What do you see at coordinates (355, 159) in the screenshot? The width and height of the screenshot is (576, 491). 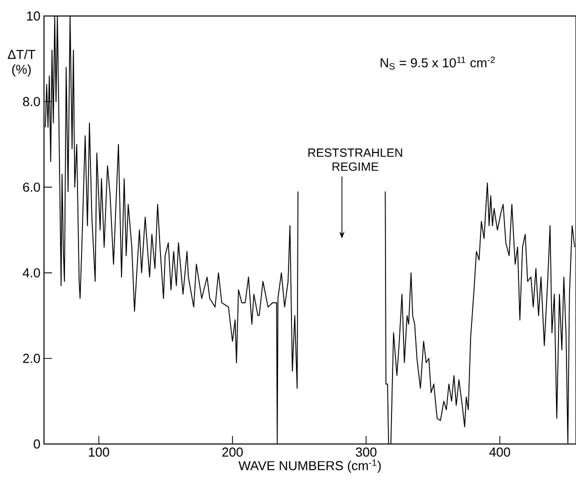 I see `annotation: RESTSTRAHLEN REGIME` at bounding box center [355, 159].